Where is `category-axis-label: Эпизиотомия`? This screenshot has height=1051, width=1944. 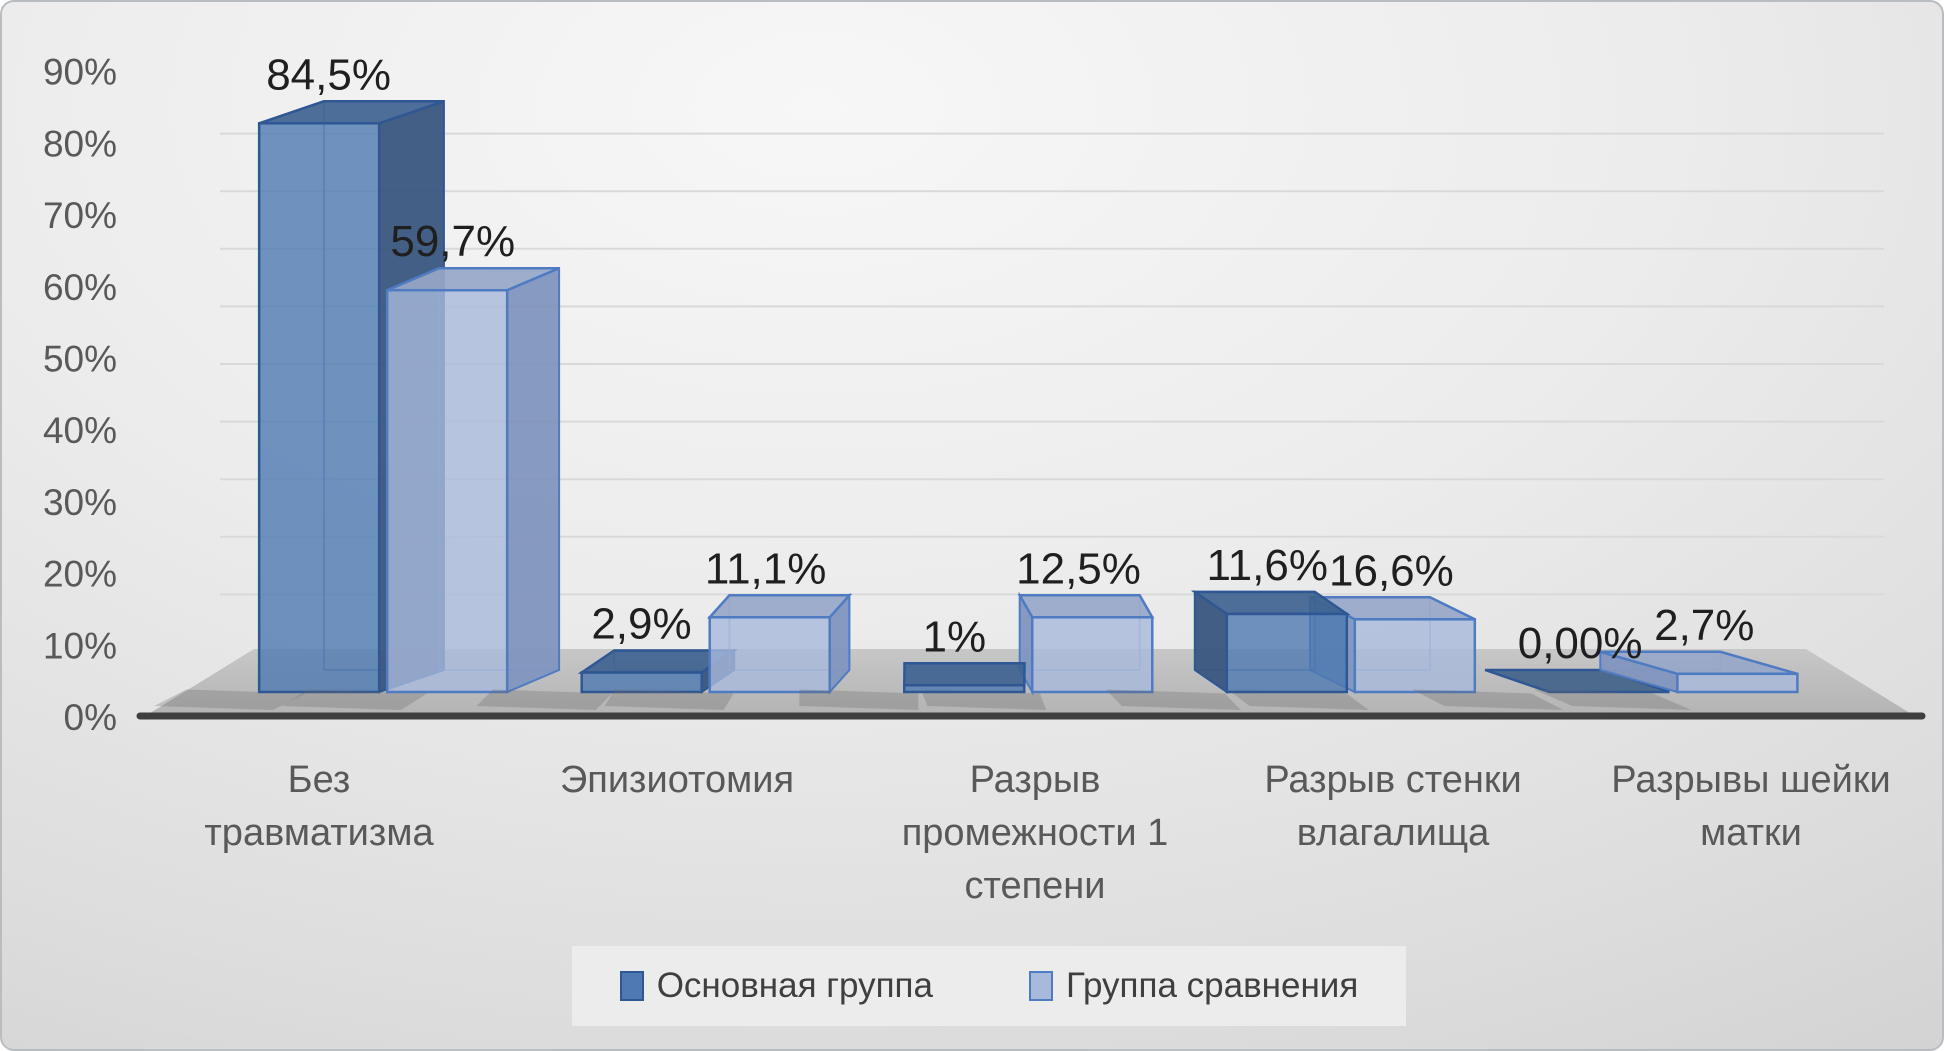 category-axis-label: Эпизиотомия is located at coordinates (677, 780).